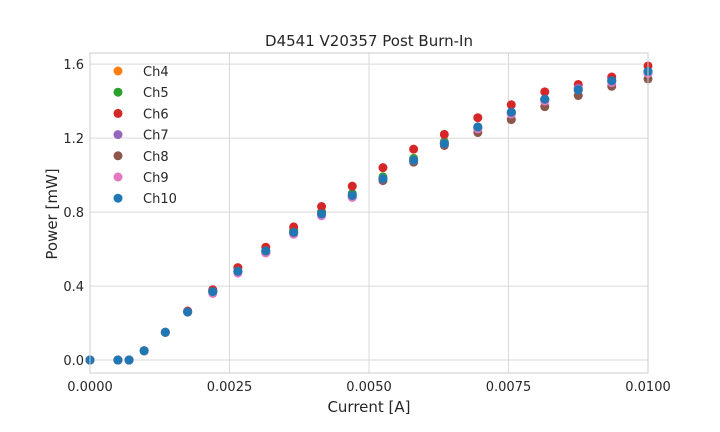  What do you see at coordinates (73, 65) in the screenshot?
I see `y-tick-label: 1.6` at bounding box center [73, 65].